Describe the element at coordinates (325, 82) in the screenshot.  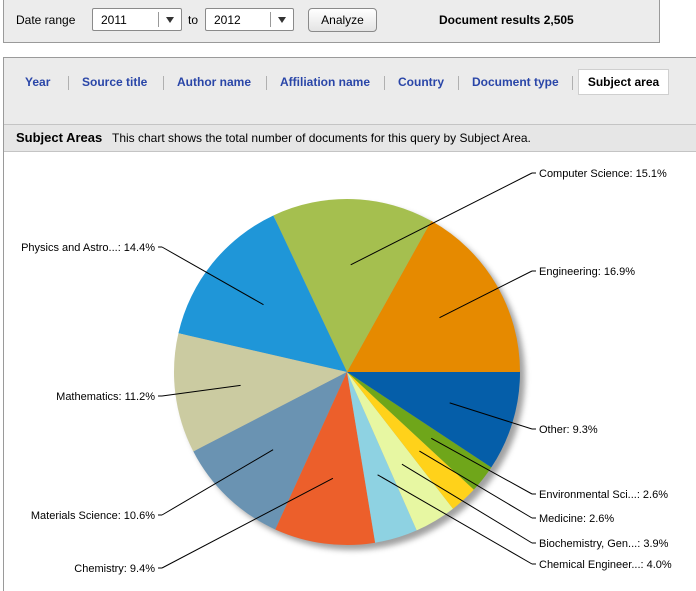
I see `tab-affiliation-name: Affiliation name` at that location.